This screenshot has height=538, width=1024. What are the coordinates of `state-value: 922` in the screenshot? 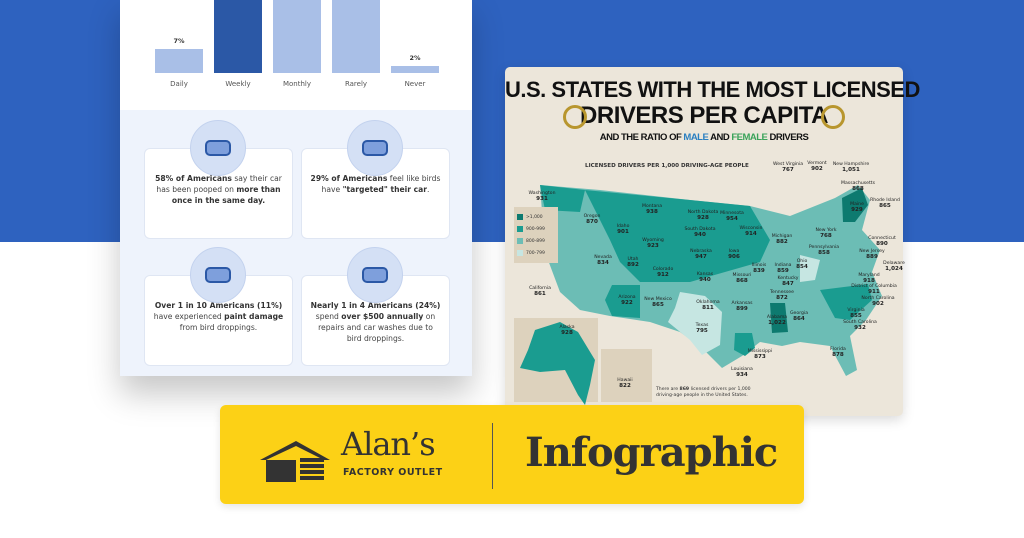 It's located at (627, 302).